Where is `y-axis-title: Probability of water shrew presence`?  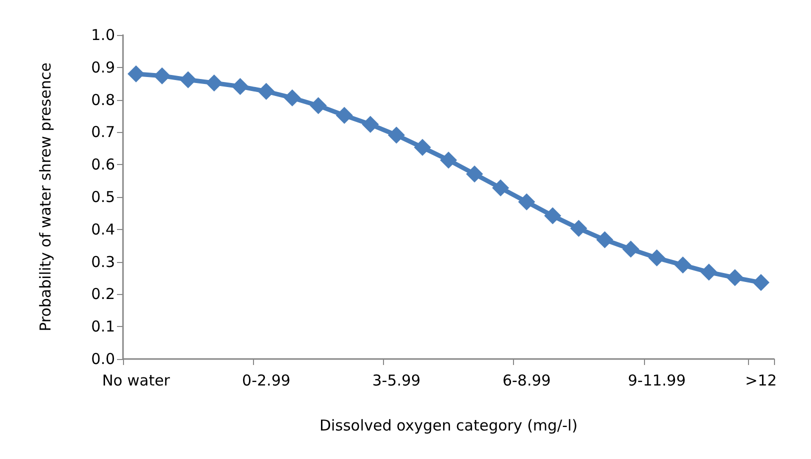 y-axis-title: Probability of water shrew presence is located at coordinates (45, 197).